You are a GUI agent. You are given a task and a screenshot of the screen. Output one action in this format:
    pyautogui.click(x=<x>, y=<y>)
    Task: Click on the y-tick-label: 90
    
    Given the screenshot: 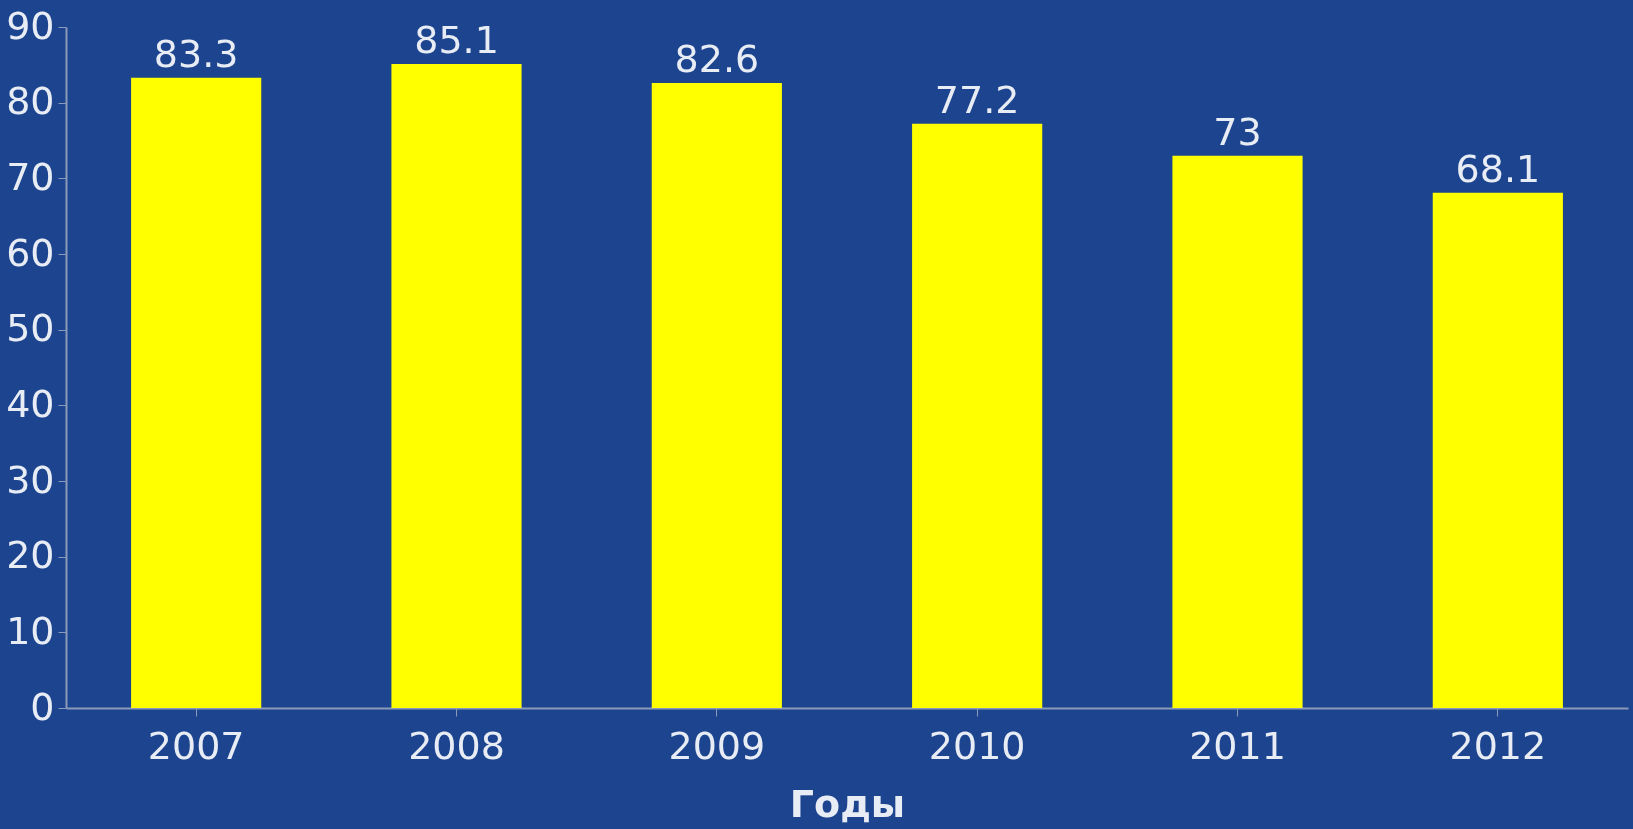 What is the action you would take?
    pyautogui.click(x=30, y=25)
    